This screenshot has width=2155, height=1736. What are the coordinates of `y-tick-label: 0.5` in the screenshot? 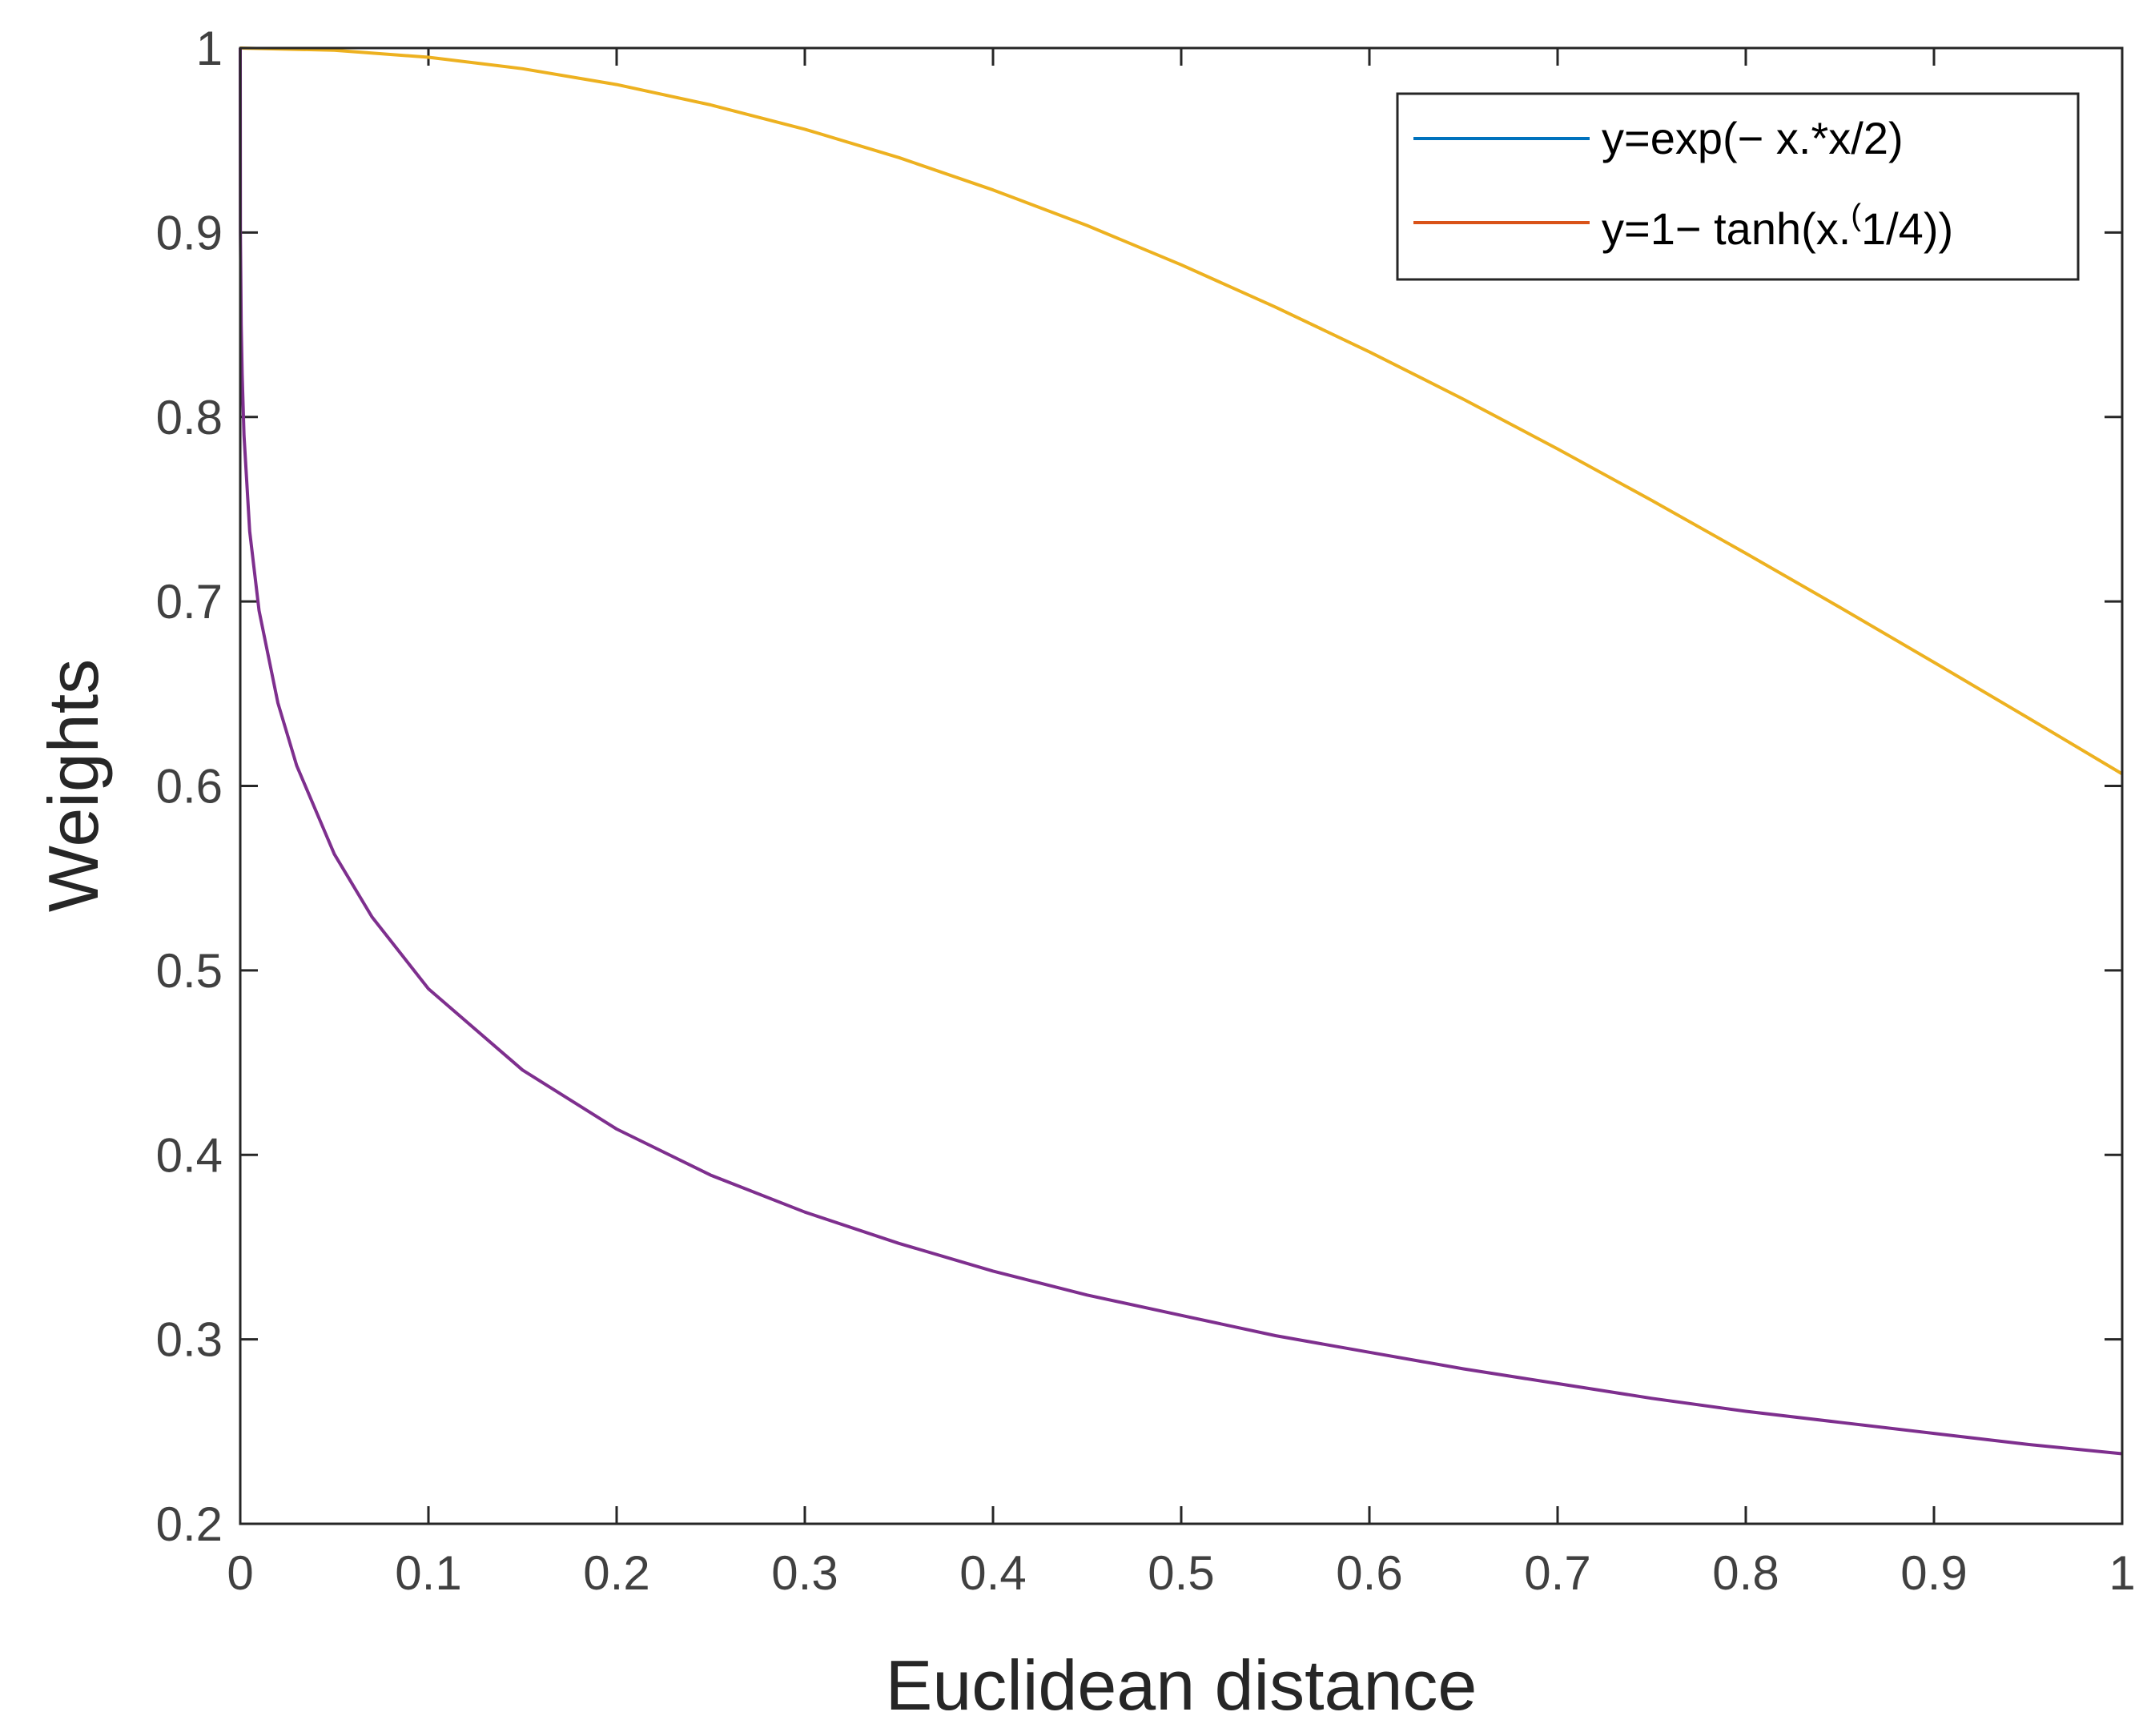 It's located at (190, 971).